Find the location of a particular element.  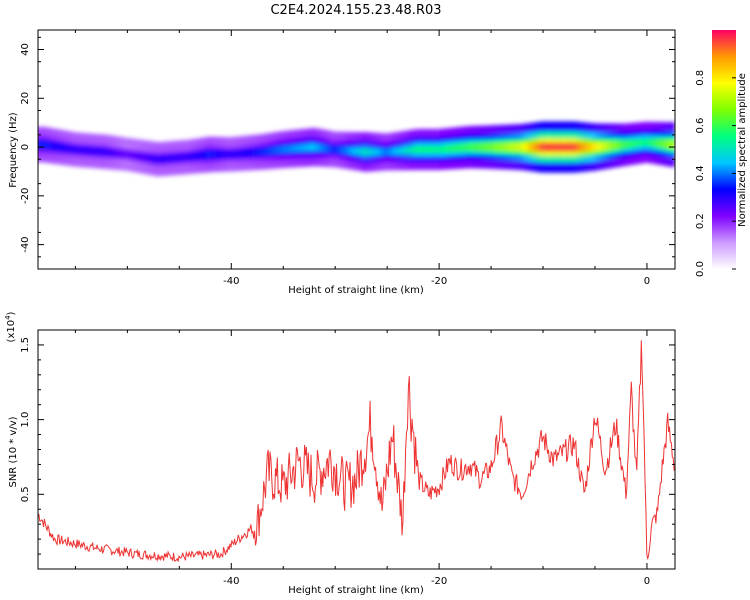

x-tick-label-2: 0 is located at coordinates (647, 281).